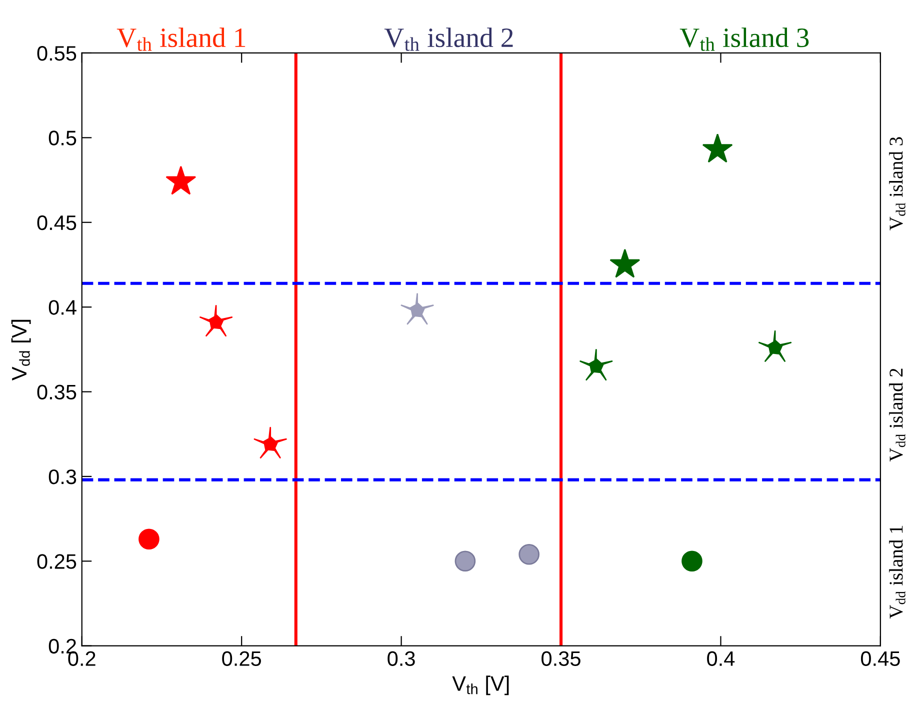 The image size is (920, 716). What do you see at coordinates (56, 392) in the screenshot?
I see `y-tick-label: 0.35` at bounding box center [56, 392].